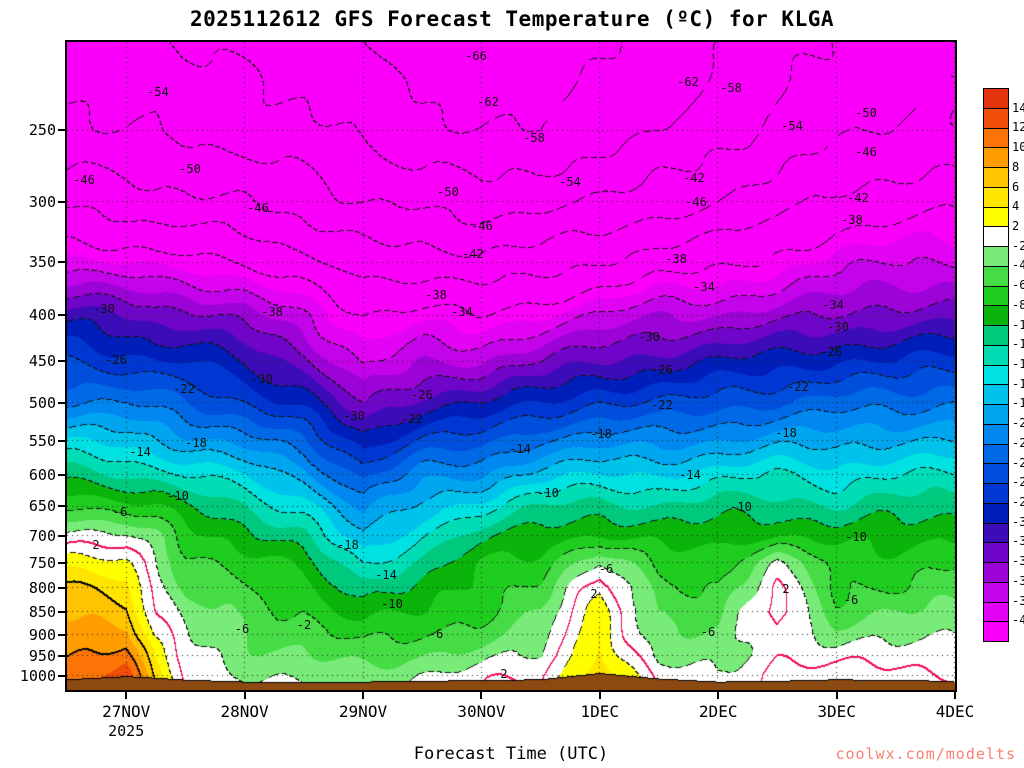 Image resolution: width=1024 pixels, height=768 pixels. Describe the element at coordinates (42, 634) in the screenshot. I see `y-axis-tick-label: 900` at that location.